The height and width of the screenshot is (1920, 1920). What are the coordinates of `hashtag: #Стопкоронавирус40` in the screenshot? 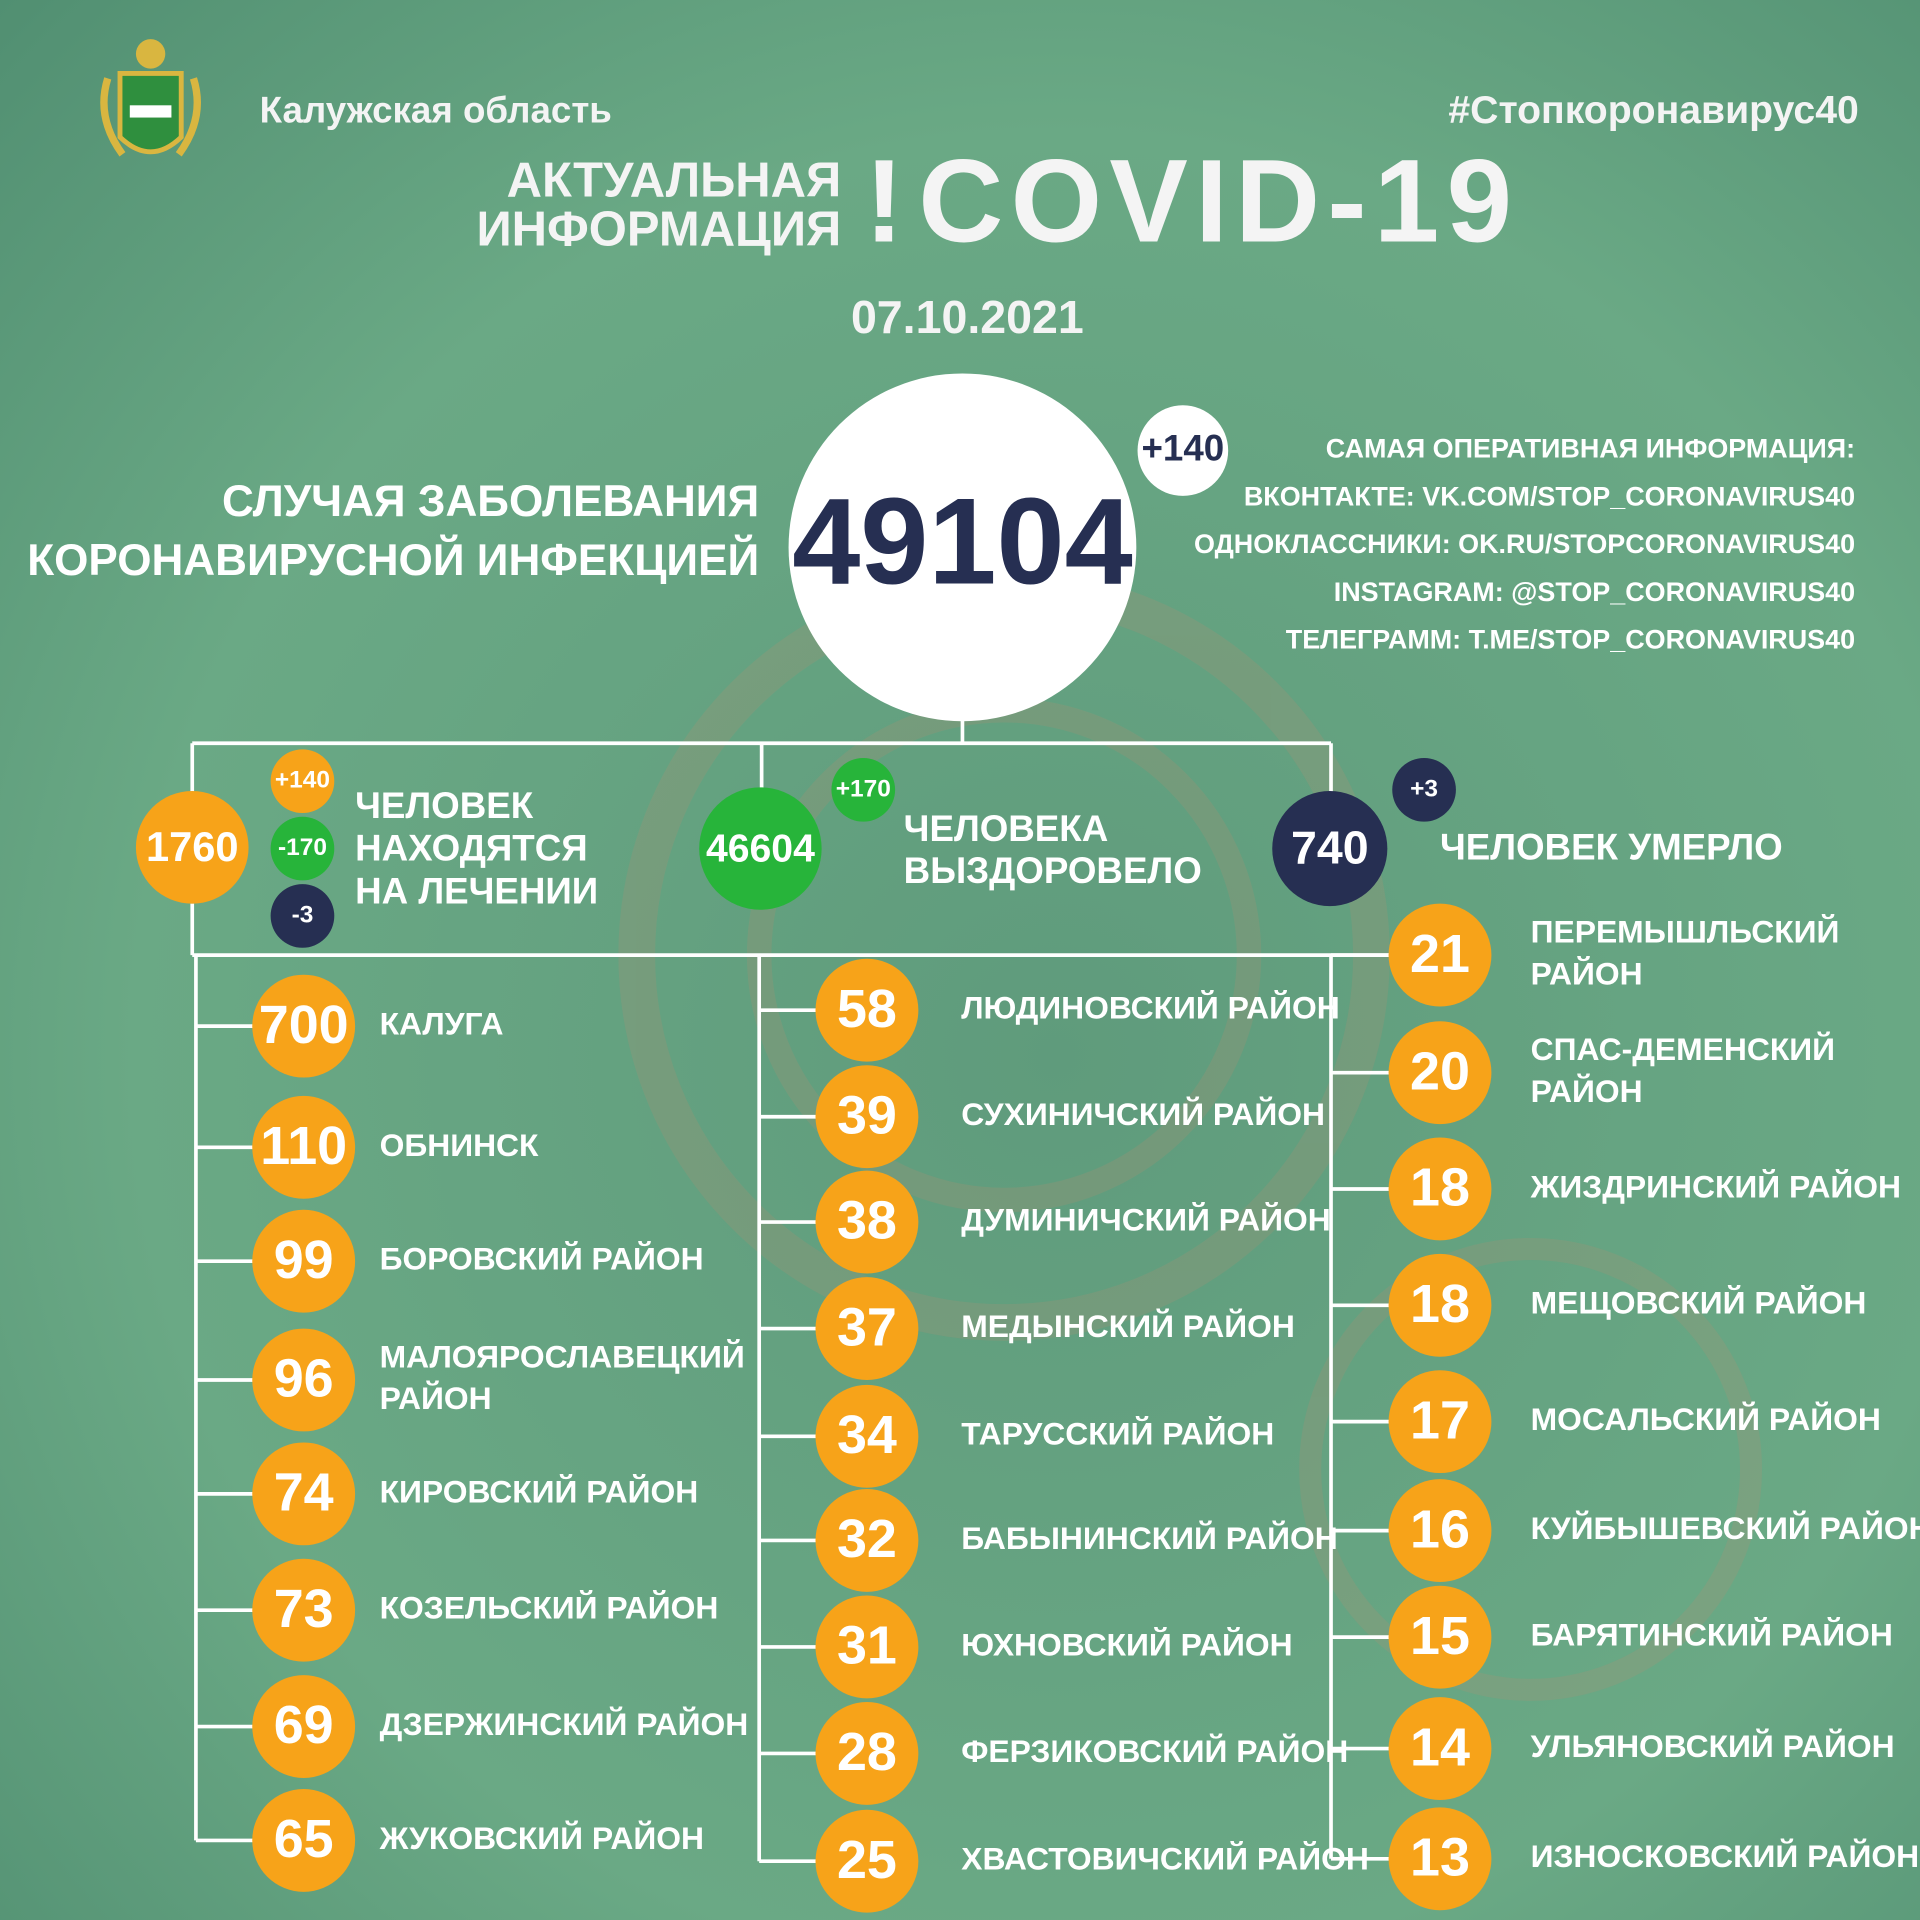 It's located at (1653, 110).